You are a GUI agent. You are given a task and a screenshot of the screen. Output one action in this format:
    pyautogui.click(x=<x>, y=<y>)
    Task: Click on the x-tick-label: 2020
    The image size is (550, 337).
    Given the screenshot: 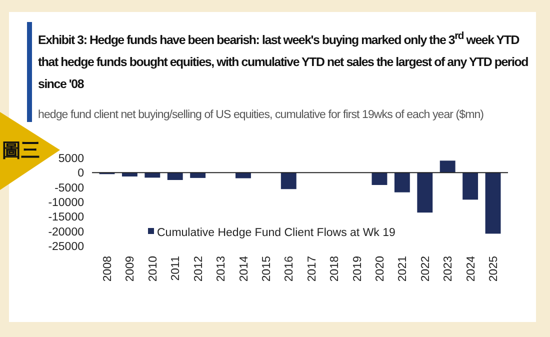 What is the action you would take?
    pyautogui.click(x=380, y=269)
    